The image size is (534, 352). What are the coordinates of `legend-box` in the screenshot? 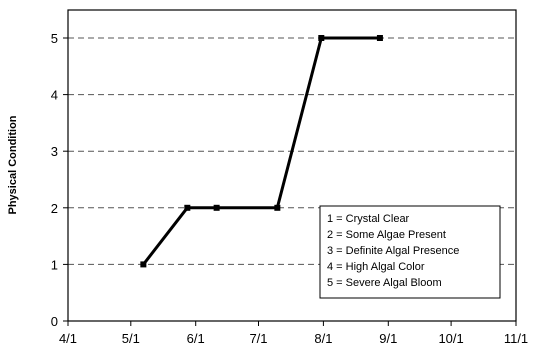 It's located at (410, 252).